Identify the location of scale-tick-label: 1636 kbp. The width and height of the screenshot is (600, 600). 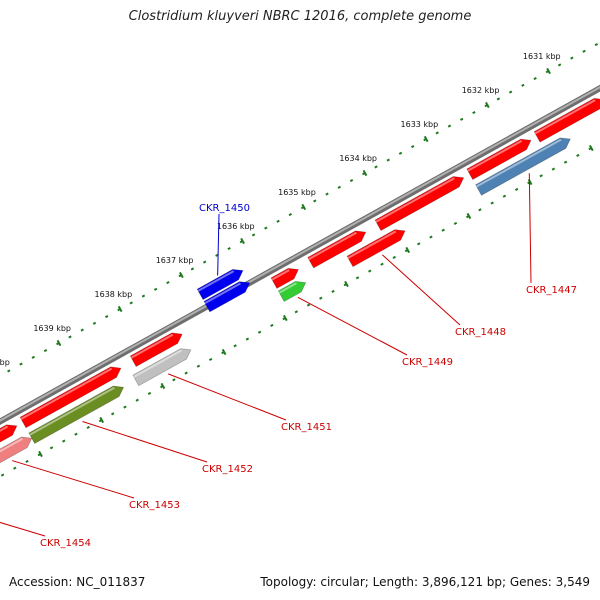
(236, 226).